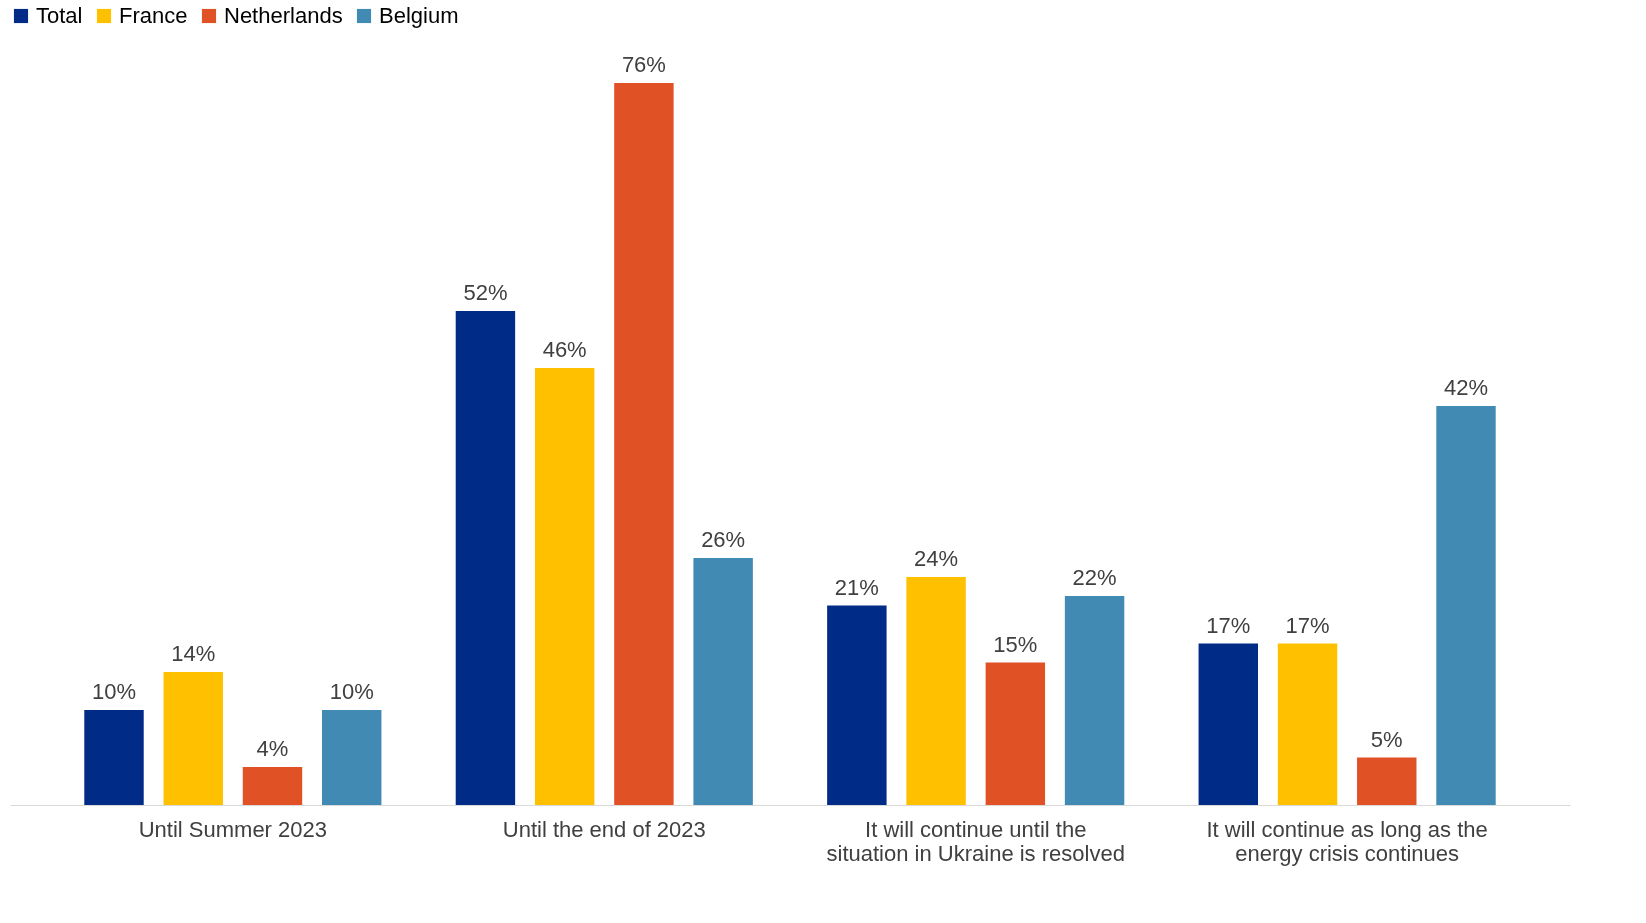 The height and width of the screenshot is (923, 1646). I want to click on x-tick-label: Until the end of 2023, so click(604, 829).